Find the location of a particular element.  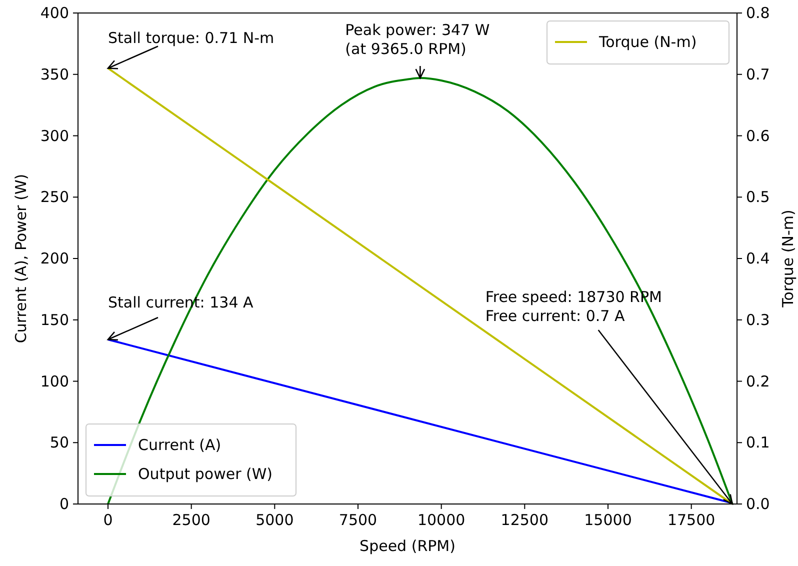

legend-label: Output power (W) is located at coordinates (205, 474).